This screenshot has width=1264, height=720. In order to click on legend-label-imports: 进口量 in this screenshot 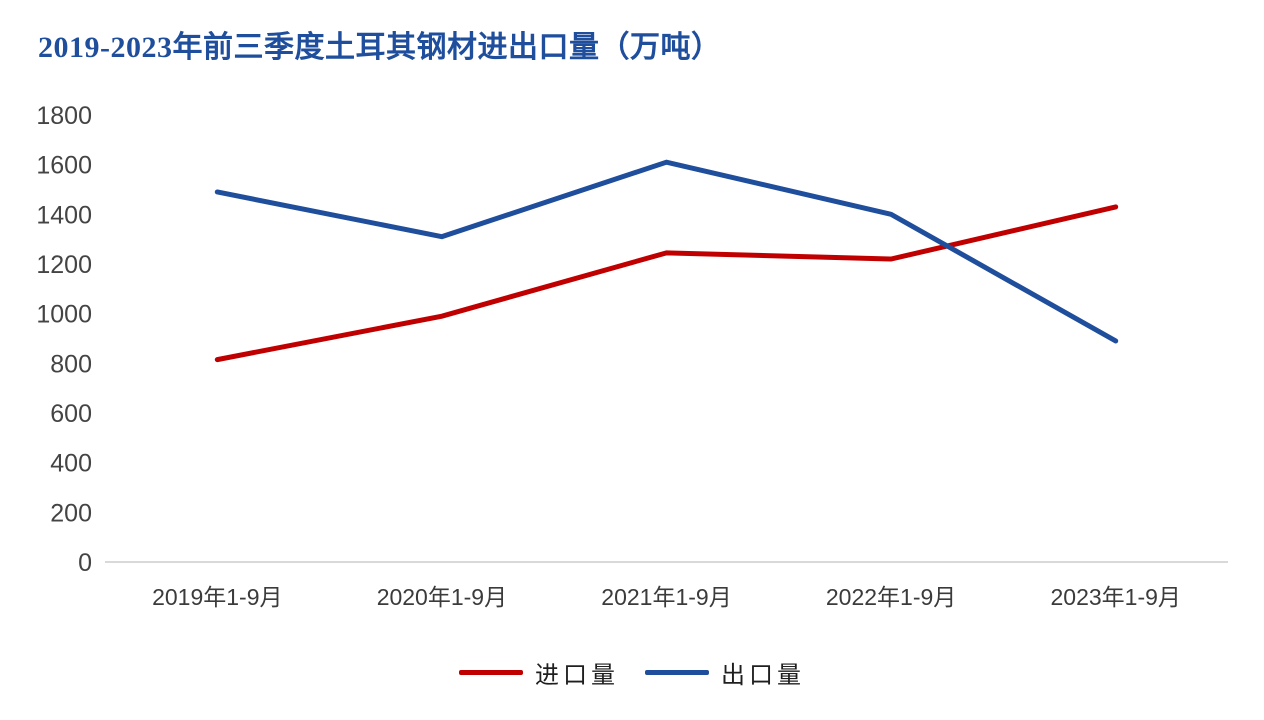, I will do `click(577, 676)`.